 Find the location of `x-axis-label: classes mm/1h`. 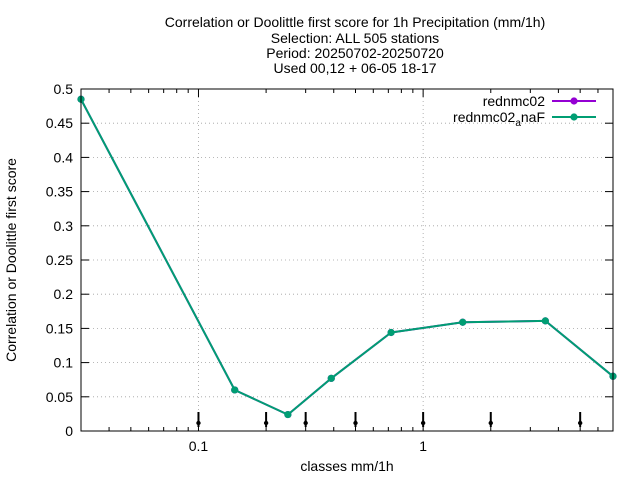

x-axis-label: classes mm/1h is located at coordinates (346, 466).